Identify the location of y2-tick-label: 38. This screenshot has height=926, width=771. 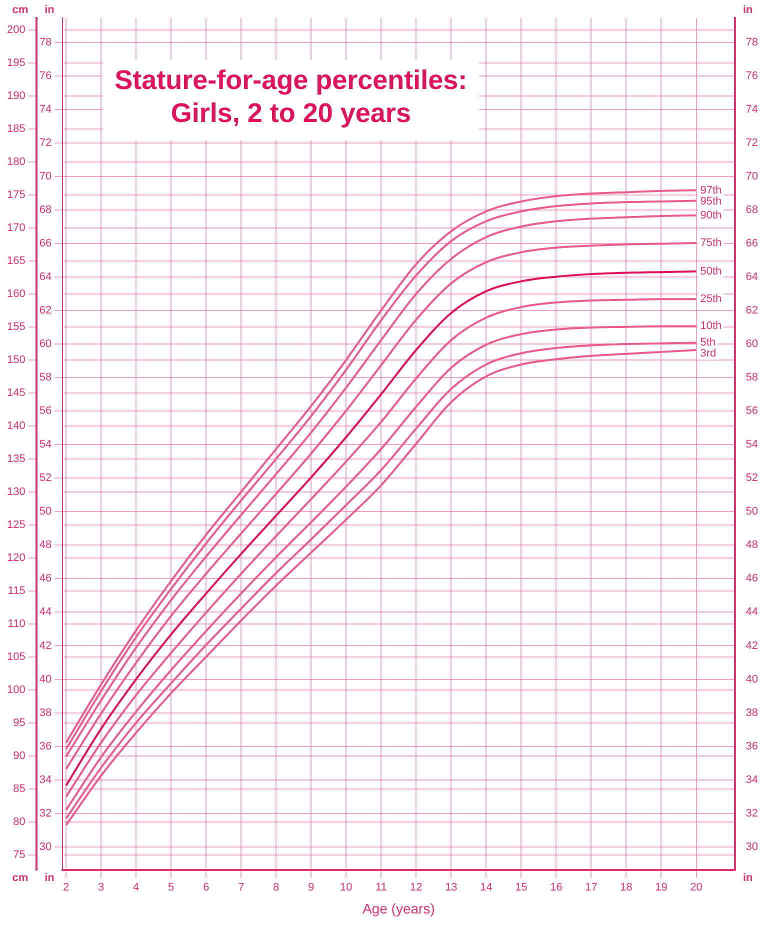
(45, 712).